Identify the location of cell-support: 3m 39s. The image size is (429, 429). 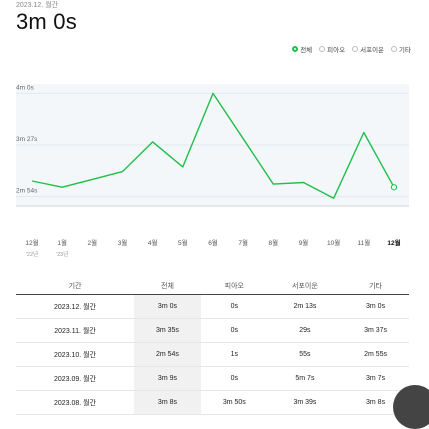
(305, 402).